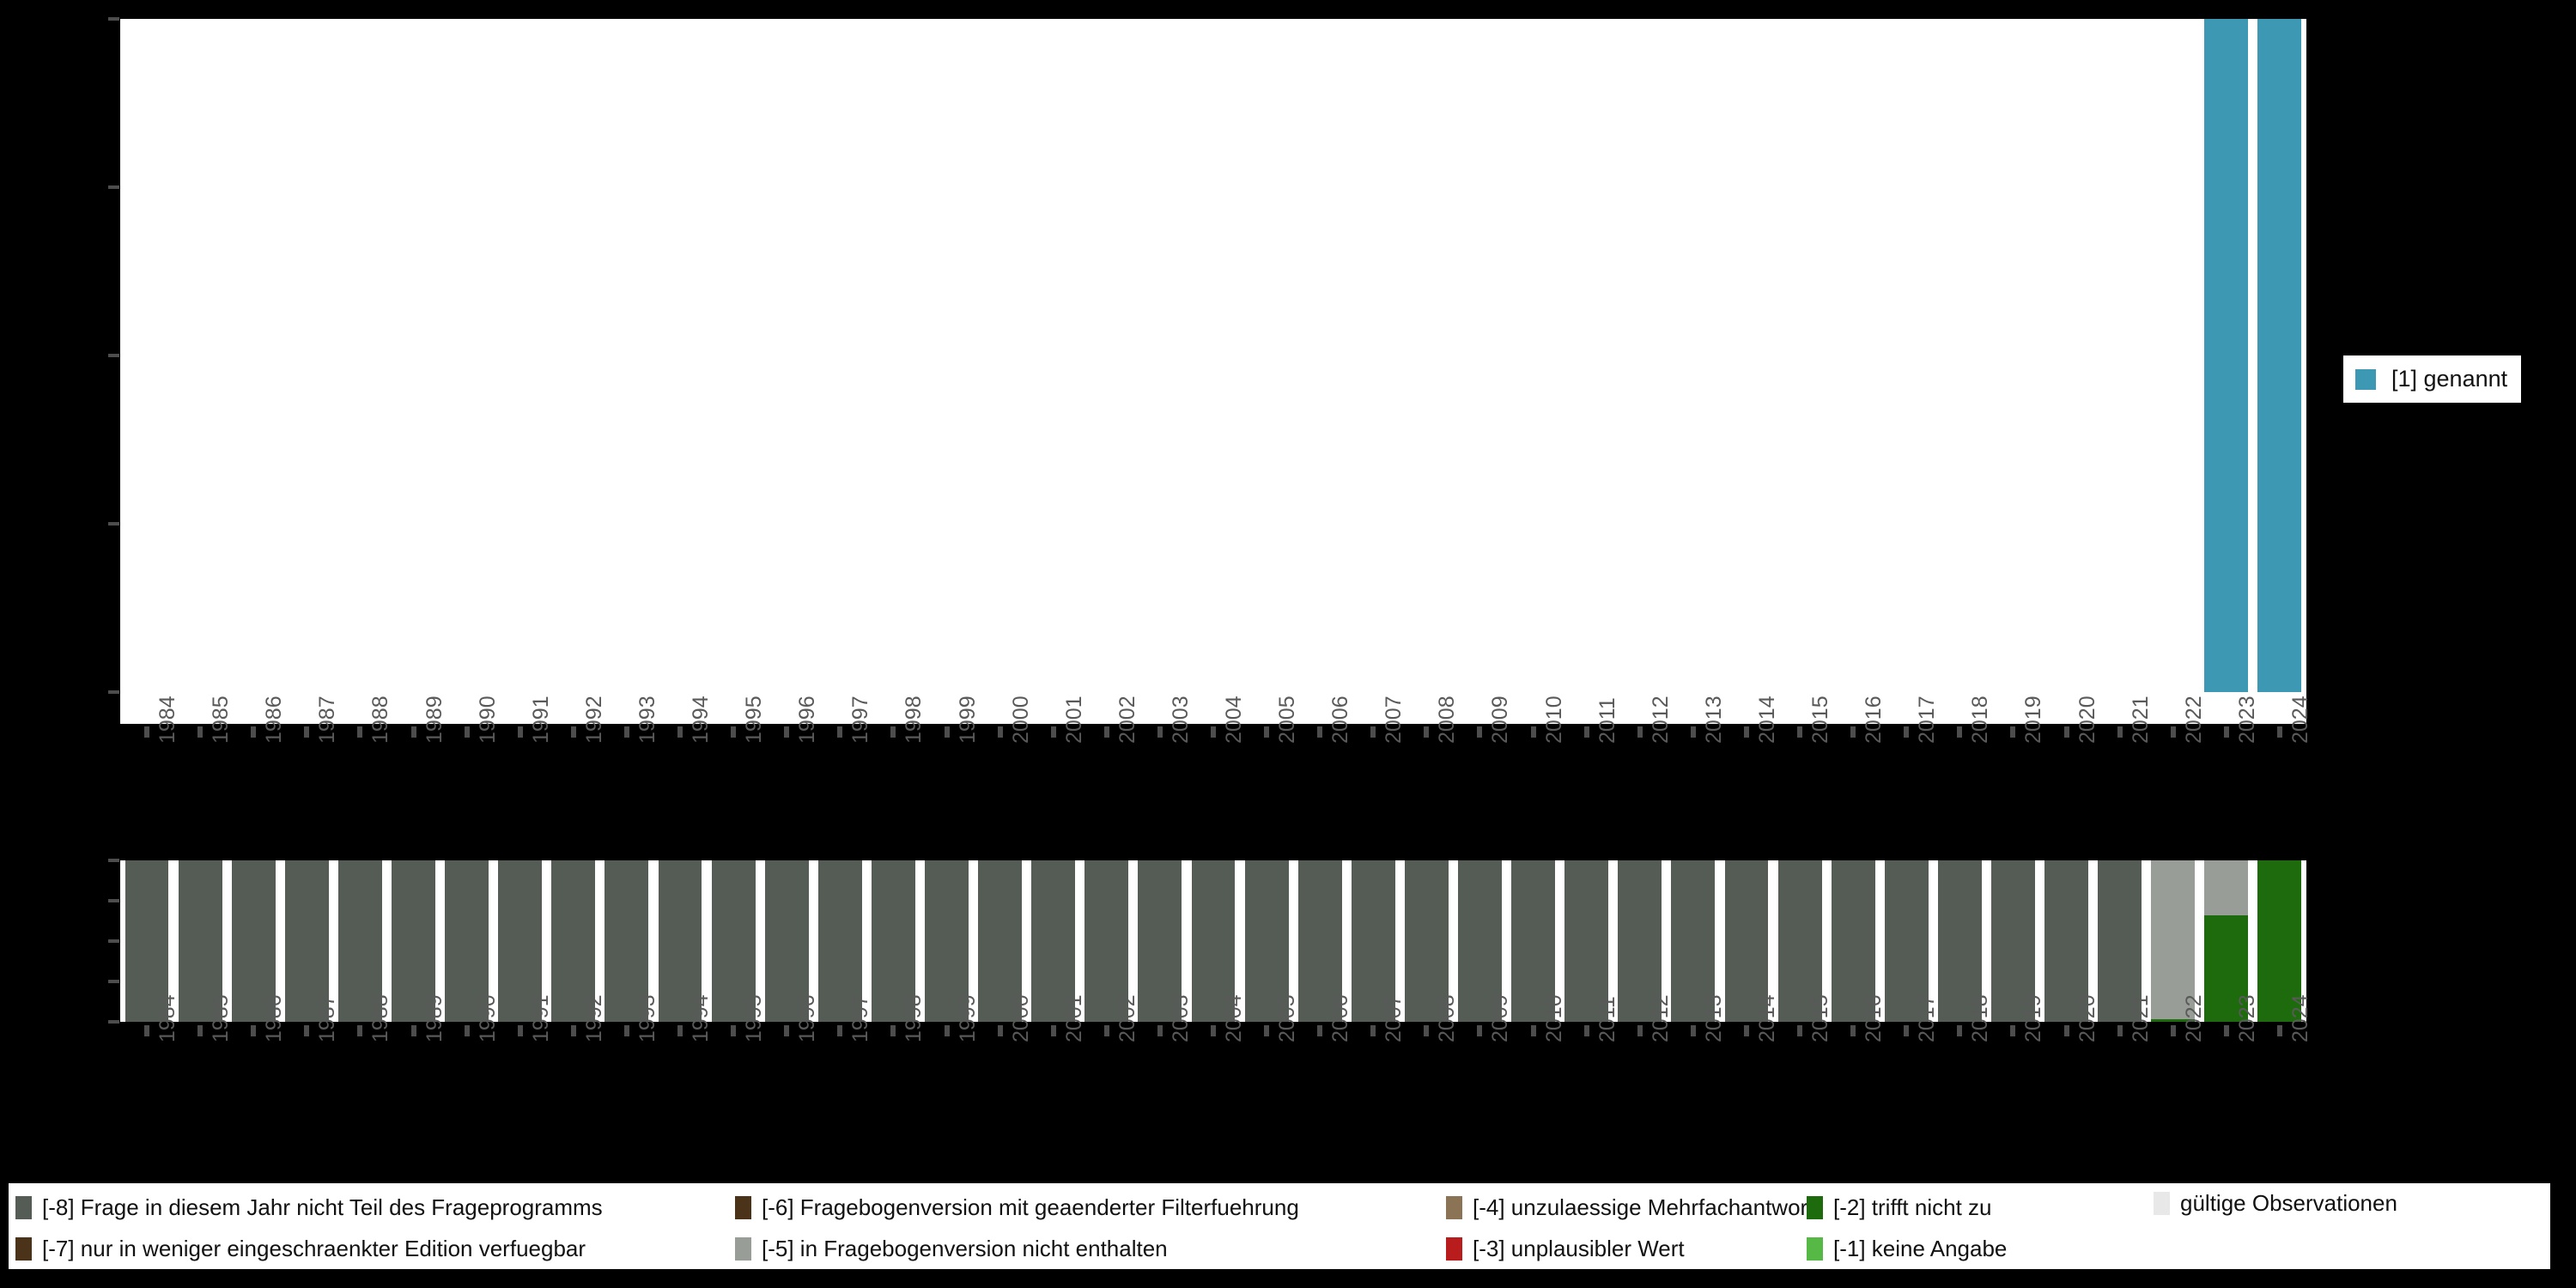 The height and width of the screenshot is (1288, 2576). Describe the element at coordinates (1874, 1018) in the screenshot. I see `x-tick-label: 2016` at that location.